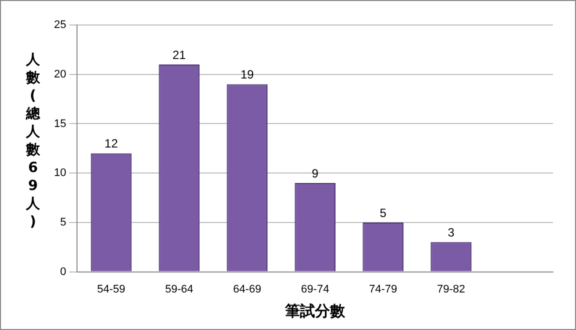 This screenshot has height=330, width=576. What do you see at coordinates (63, 272) in the screenshot?
I see `y-tick-label: 0` at bounding box center [63, 272].